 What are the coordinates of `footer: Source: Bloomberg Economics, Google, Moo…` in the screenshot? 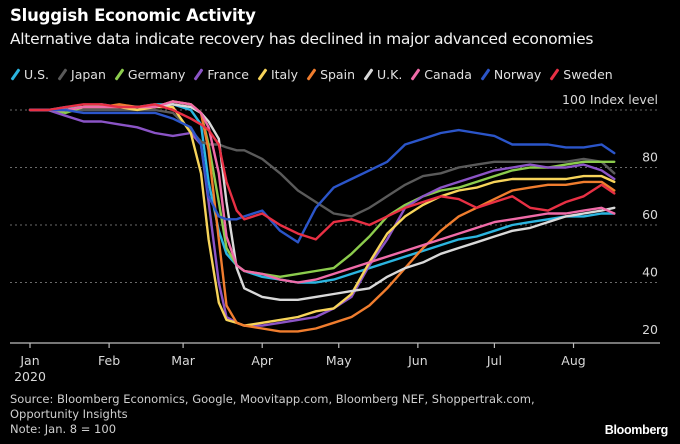 It's located at (272, 414).